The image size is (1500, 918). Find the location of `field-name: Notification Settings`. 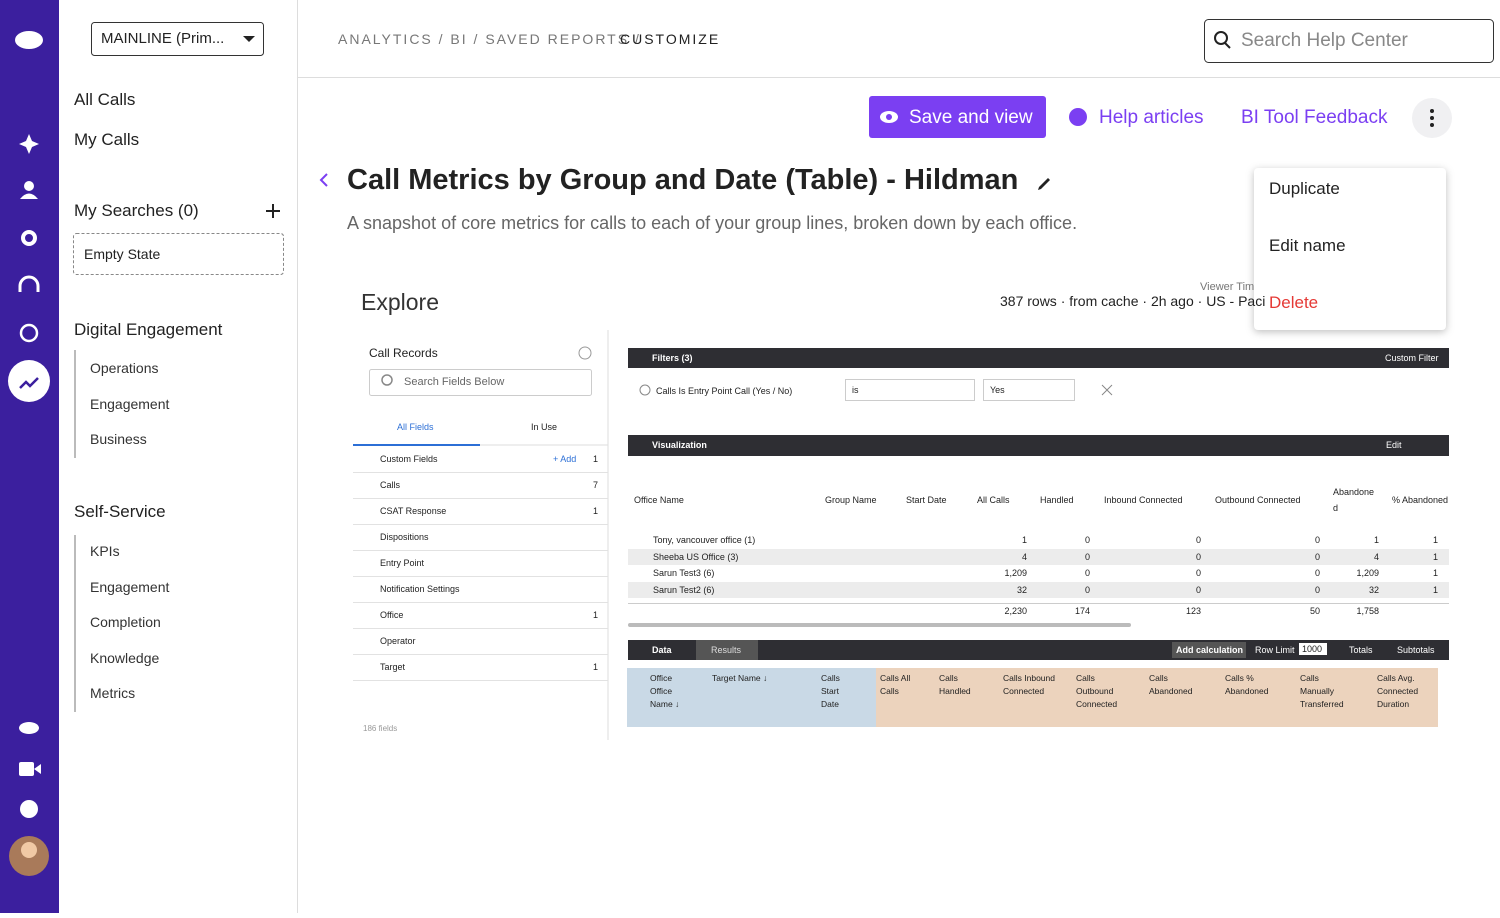

field-name: Notification Settings is located at coordinates (420, 589).